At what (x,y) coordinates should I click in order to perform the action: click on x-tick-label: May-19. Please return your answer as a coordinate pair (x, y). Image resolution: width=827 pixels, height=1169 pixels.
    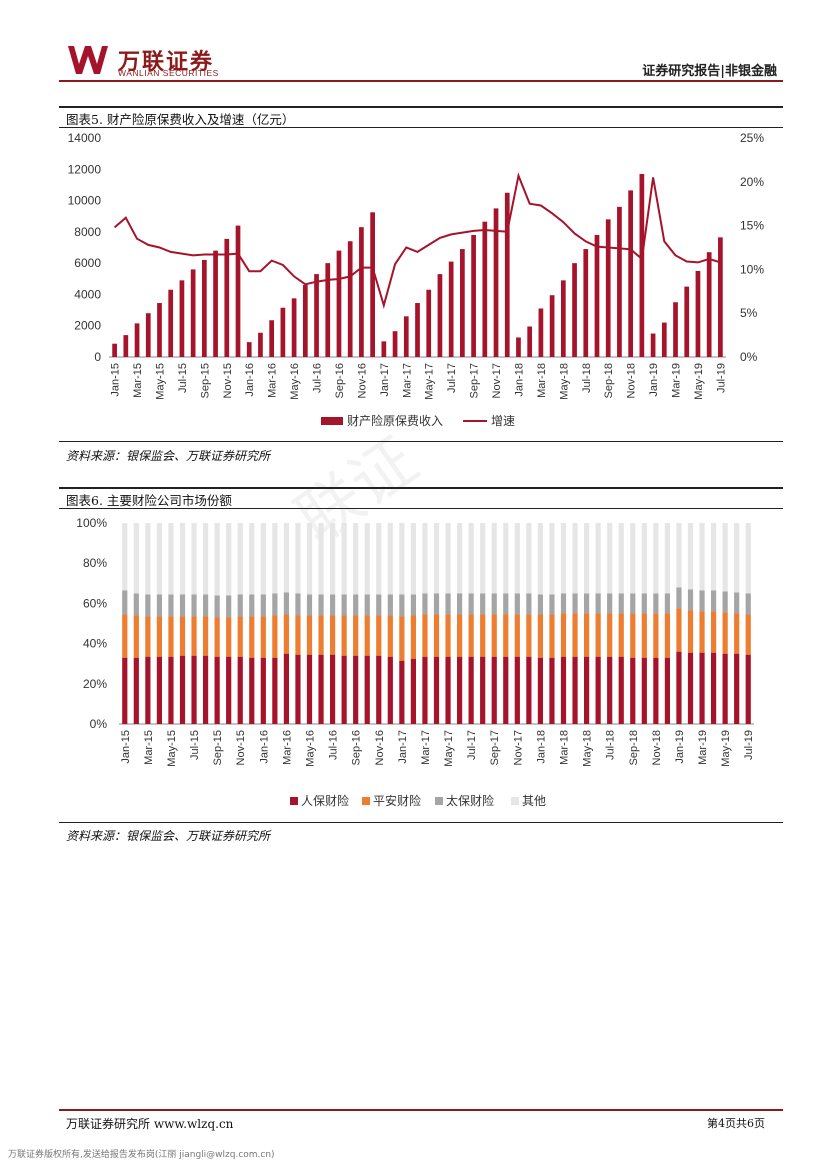
    Looking at the image, I should click on (726, 748).